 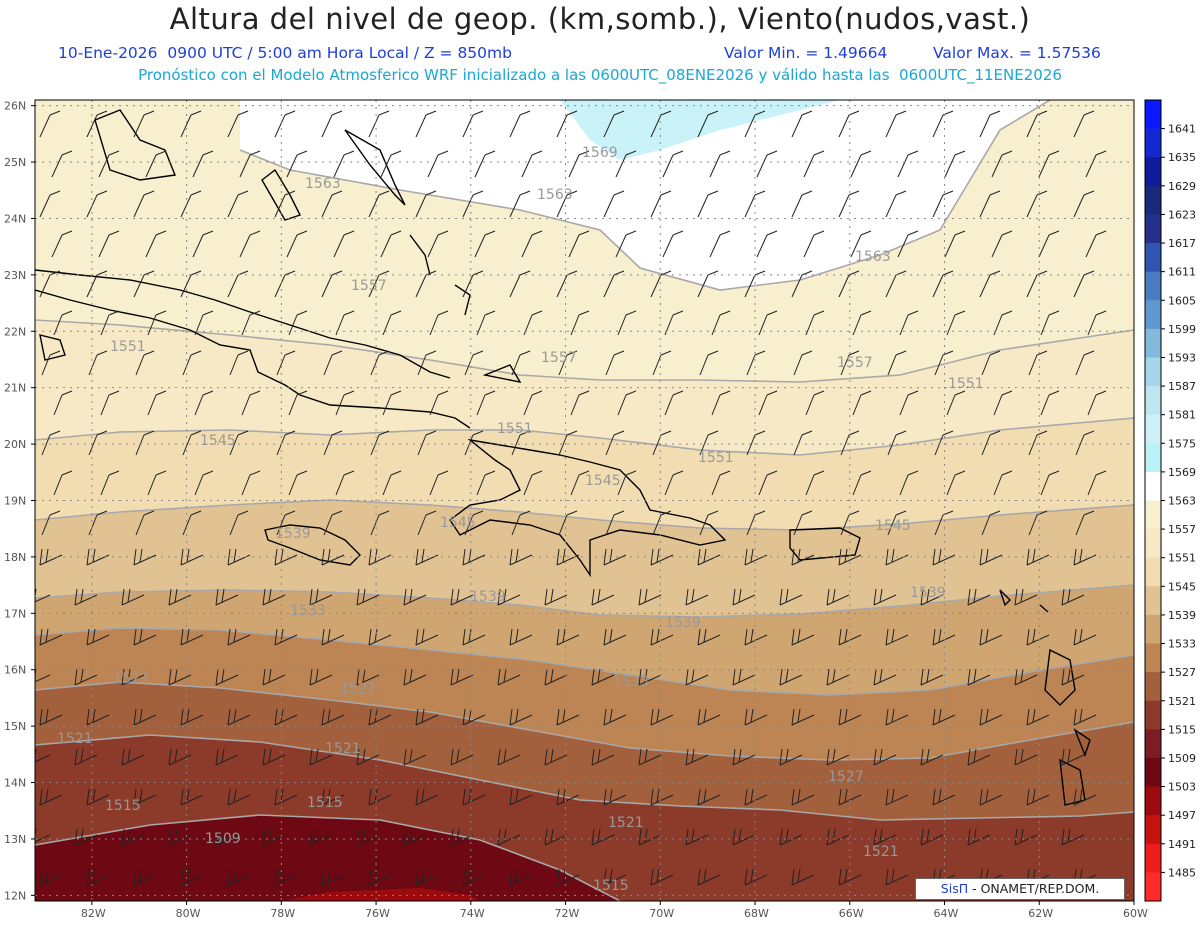 I want to click on contour-label: 1515, so click(x=123, y=806).